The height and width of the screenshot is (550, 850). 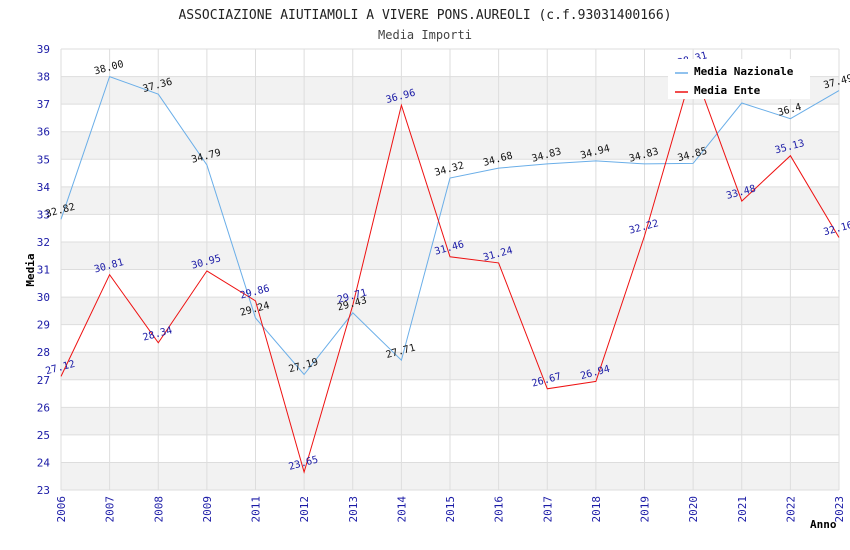 I want to click on y-tick-label: 39, so click(x=43, y=49).